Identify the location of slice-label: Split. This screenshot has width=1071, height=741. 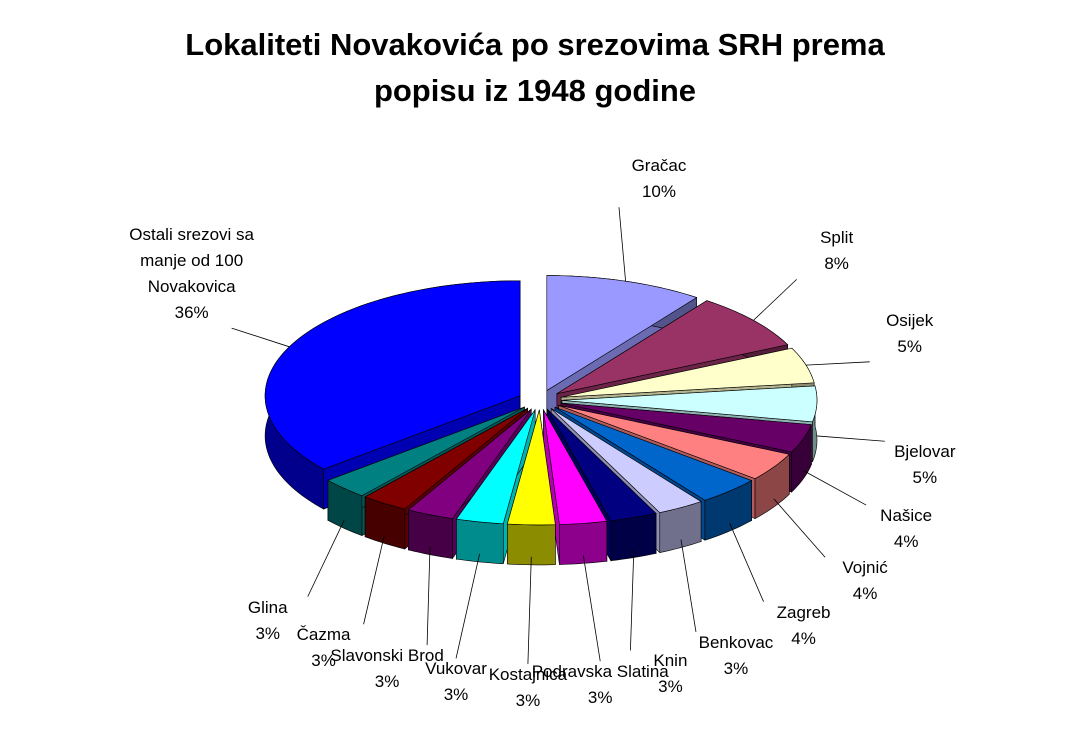
(837, 238).